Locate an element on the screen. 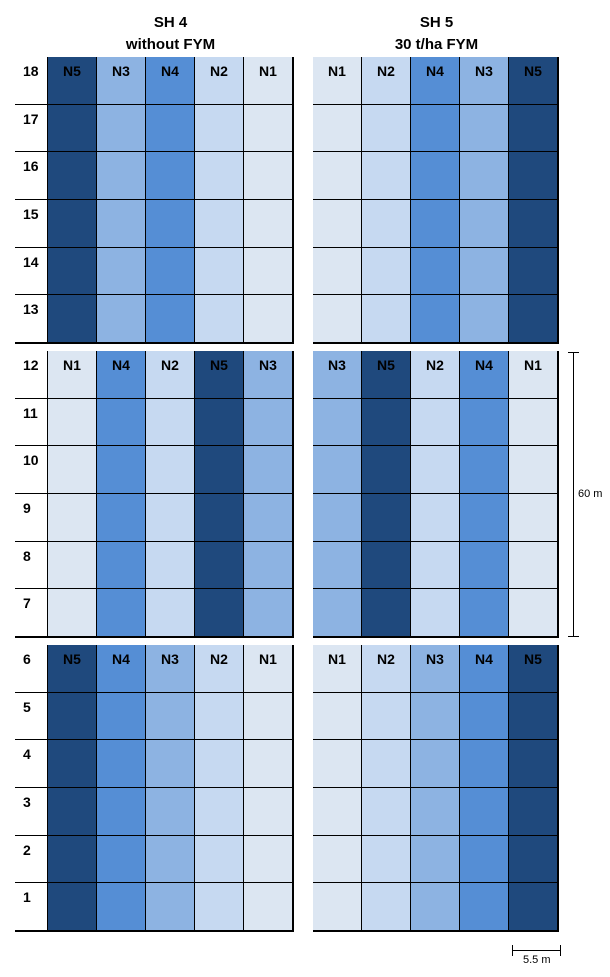 Image resolution: width=610 pixels, height=977 pixels. width-scale-label: 5.5 m is located at coordinates (537, 960).